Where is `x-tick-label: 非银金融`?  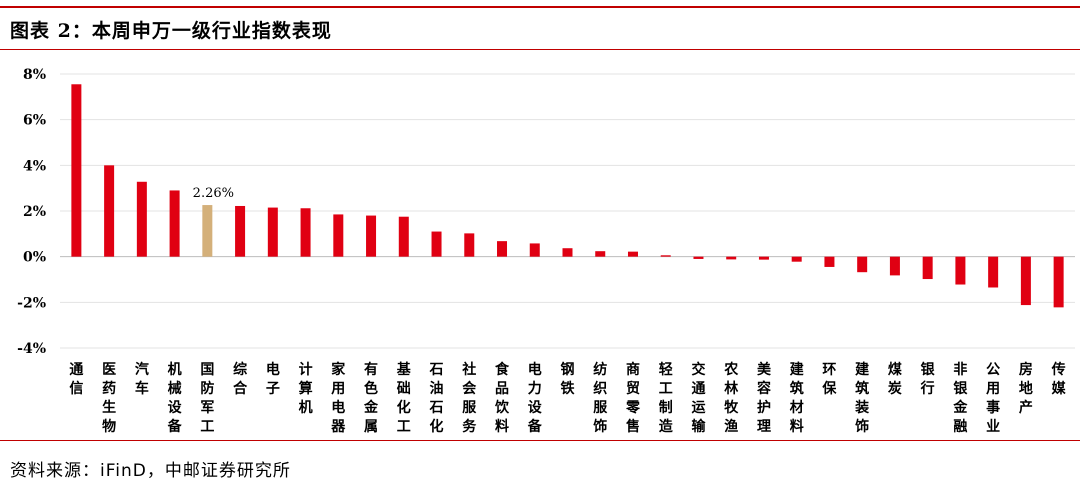
x-tick-label: 非银金融 is located at coordinates (960, 398).